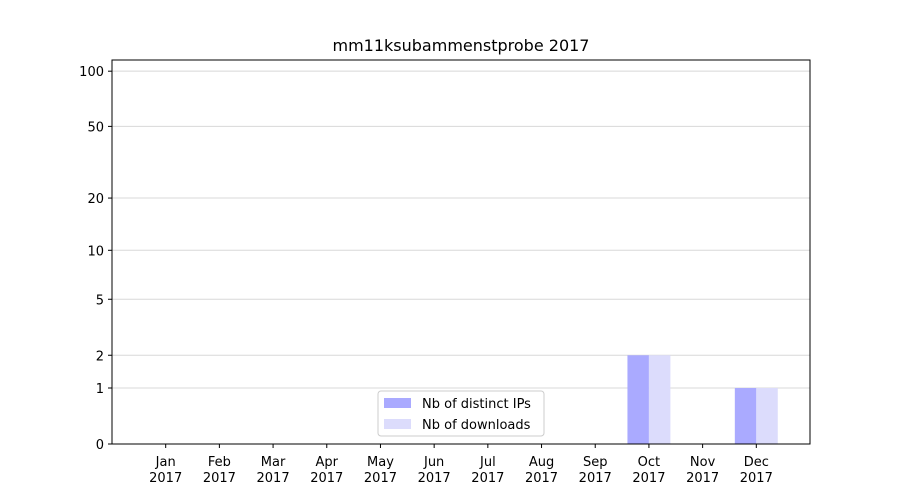 This screenshot has width=900, height=504. I want to click on x-tick-label: Oct 2017, so click(648, 470).